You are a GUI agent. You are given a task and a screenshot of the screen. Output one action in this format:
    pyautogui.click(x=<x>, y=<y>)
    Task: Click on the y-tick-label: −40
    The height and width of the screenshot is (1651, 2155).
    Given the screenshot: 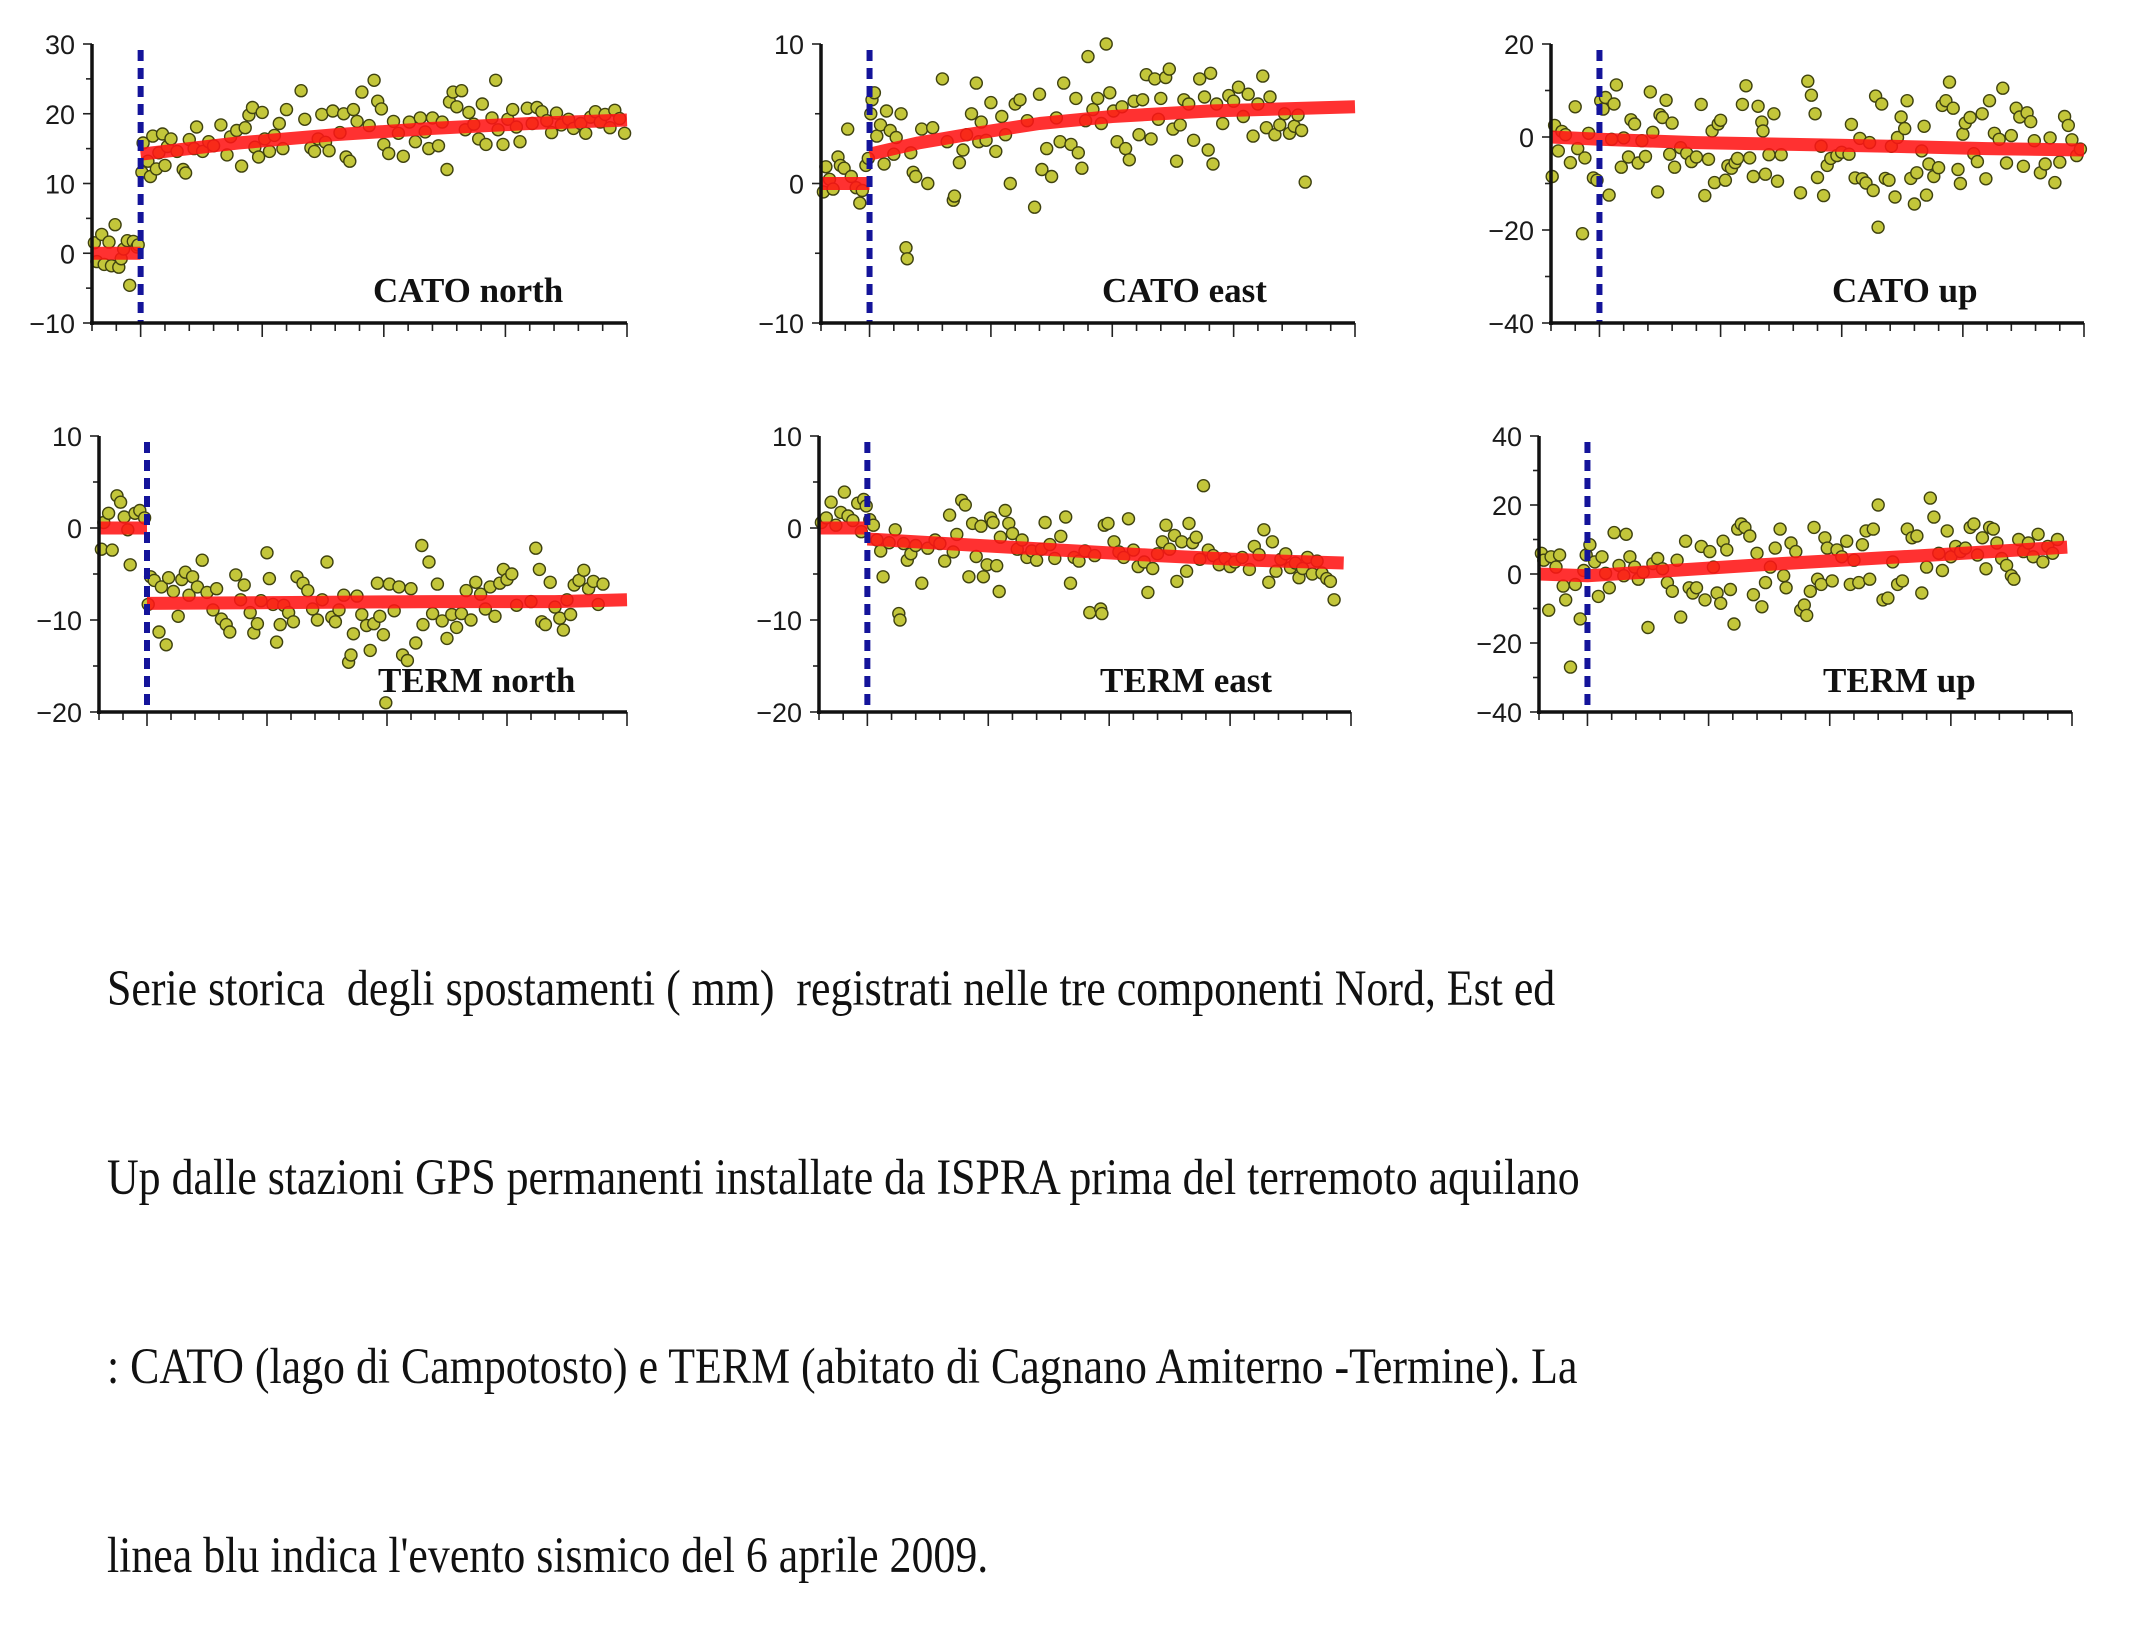 What is the action you would take?
    pyautogui.click(x=1499, y=713)
    